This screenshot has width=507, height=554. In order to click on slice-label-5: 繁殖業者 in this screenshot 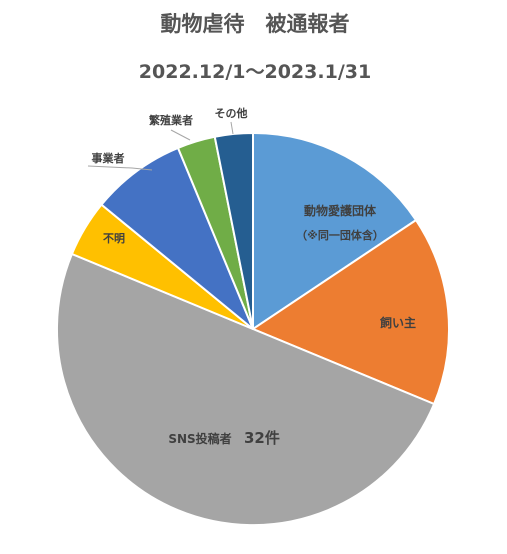, I will do `click(170, 120)`.